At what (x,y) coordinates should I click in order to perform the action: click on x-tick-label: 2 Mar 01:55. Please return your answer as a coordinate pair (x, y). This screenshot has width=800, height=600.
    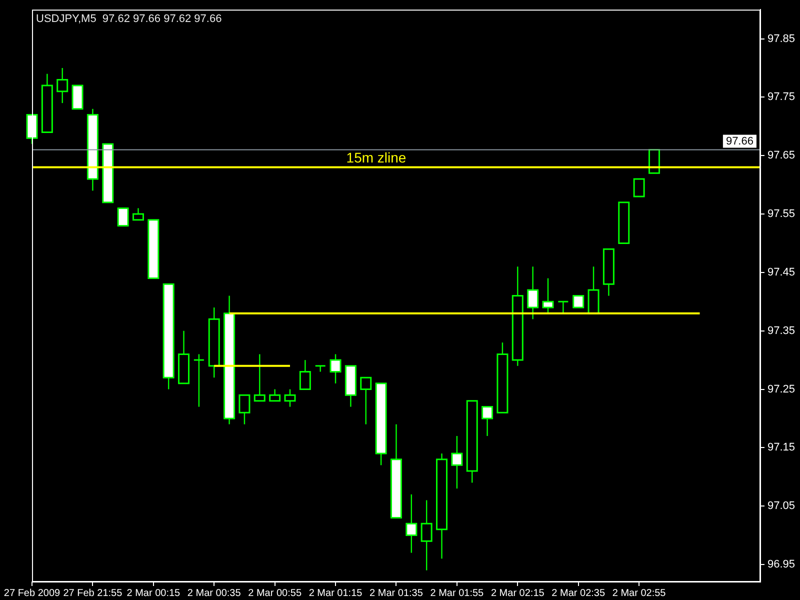
    Looking at the image, I should click on (457, 593).